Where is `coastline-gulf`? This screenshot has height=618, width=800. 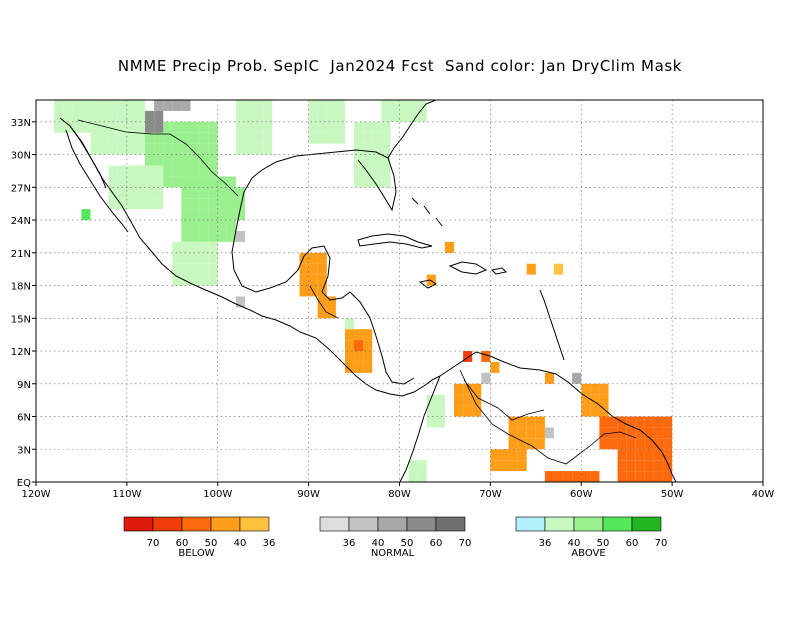
coastline-gulf is located at coordinates (316, 190).